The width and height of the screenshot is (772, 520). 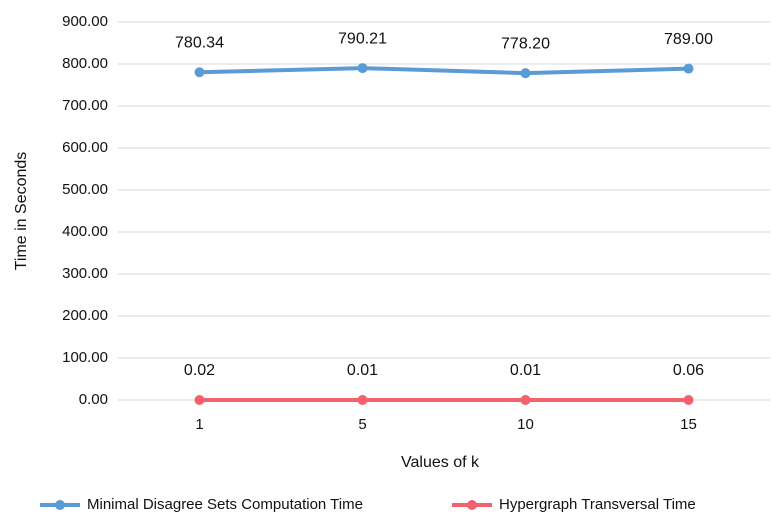 I want to click on series-line, so click(x=444, y=71).